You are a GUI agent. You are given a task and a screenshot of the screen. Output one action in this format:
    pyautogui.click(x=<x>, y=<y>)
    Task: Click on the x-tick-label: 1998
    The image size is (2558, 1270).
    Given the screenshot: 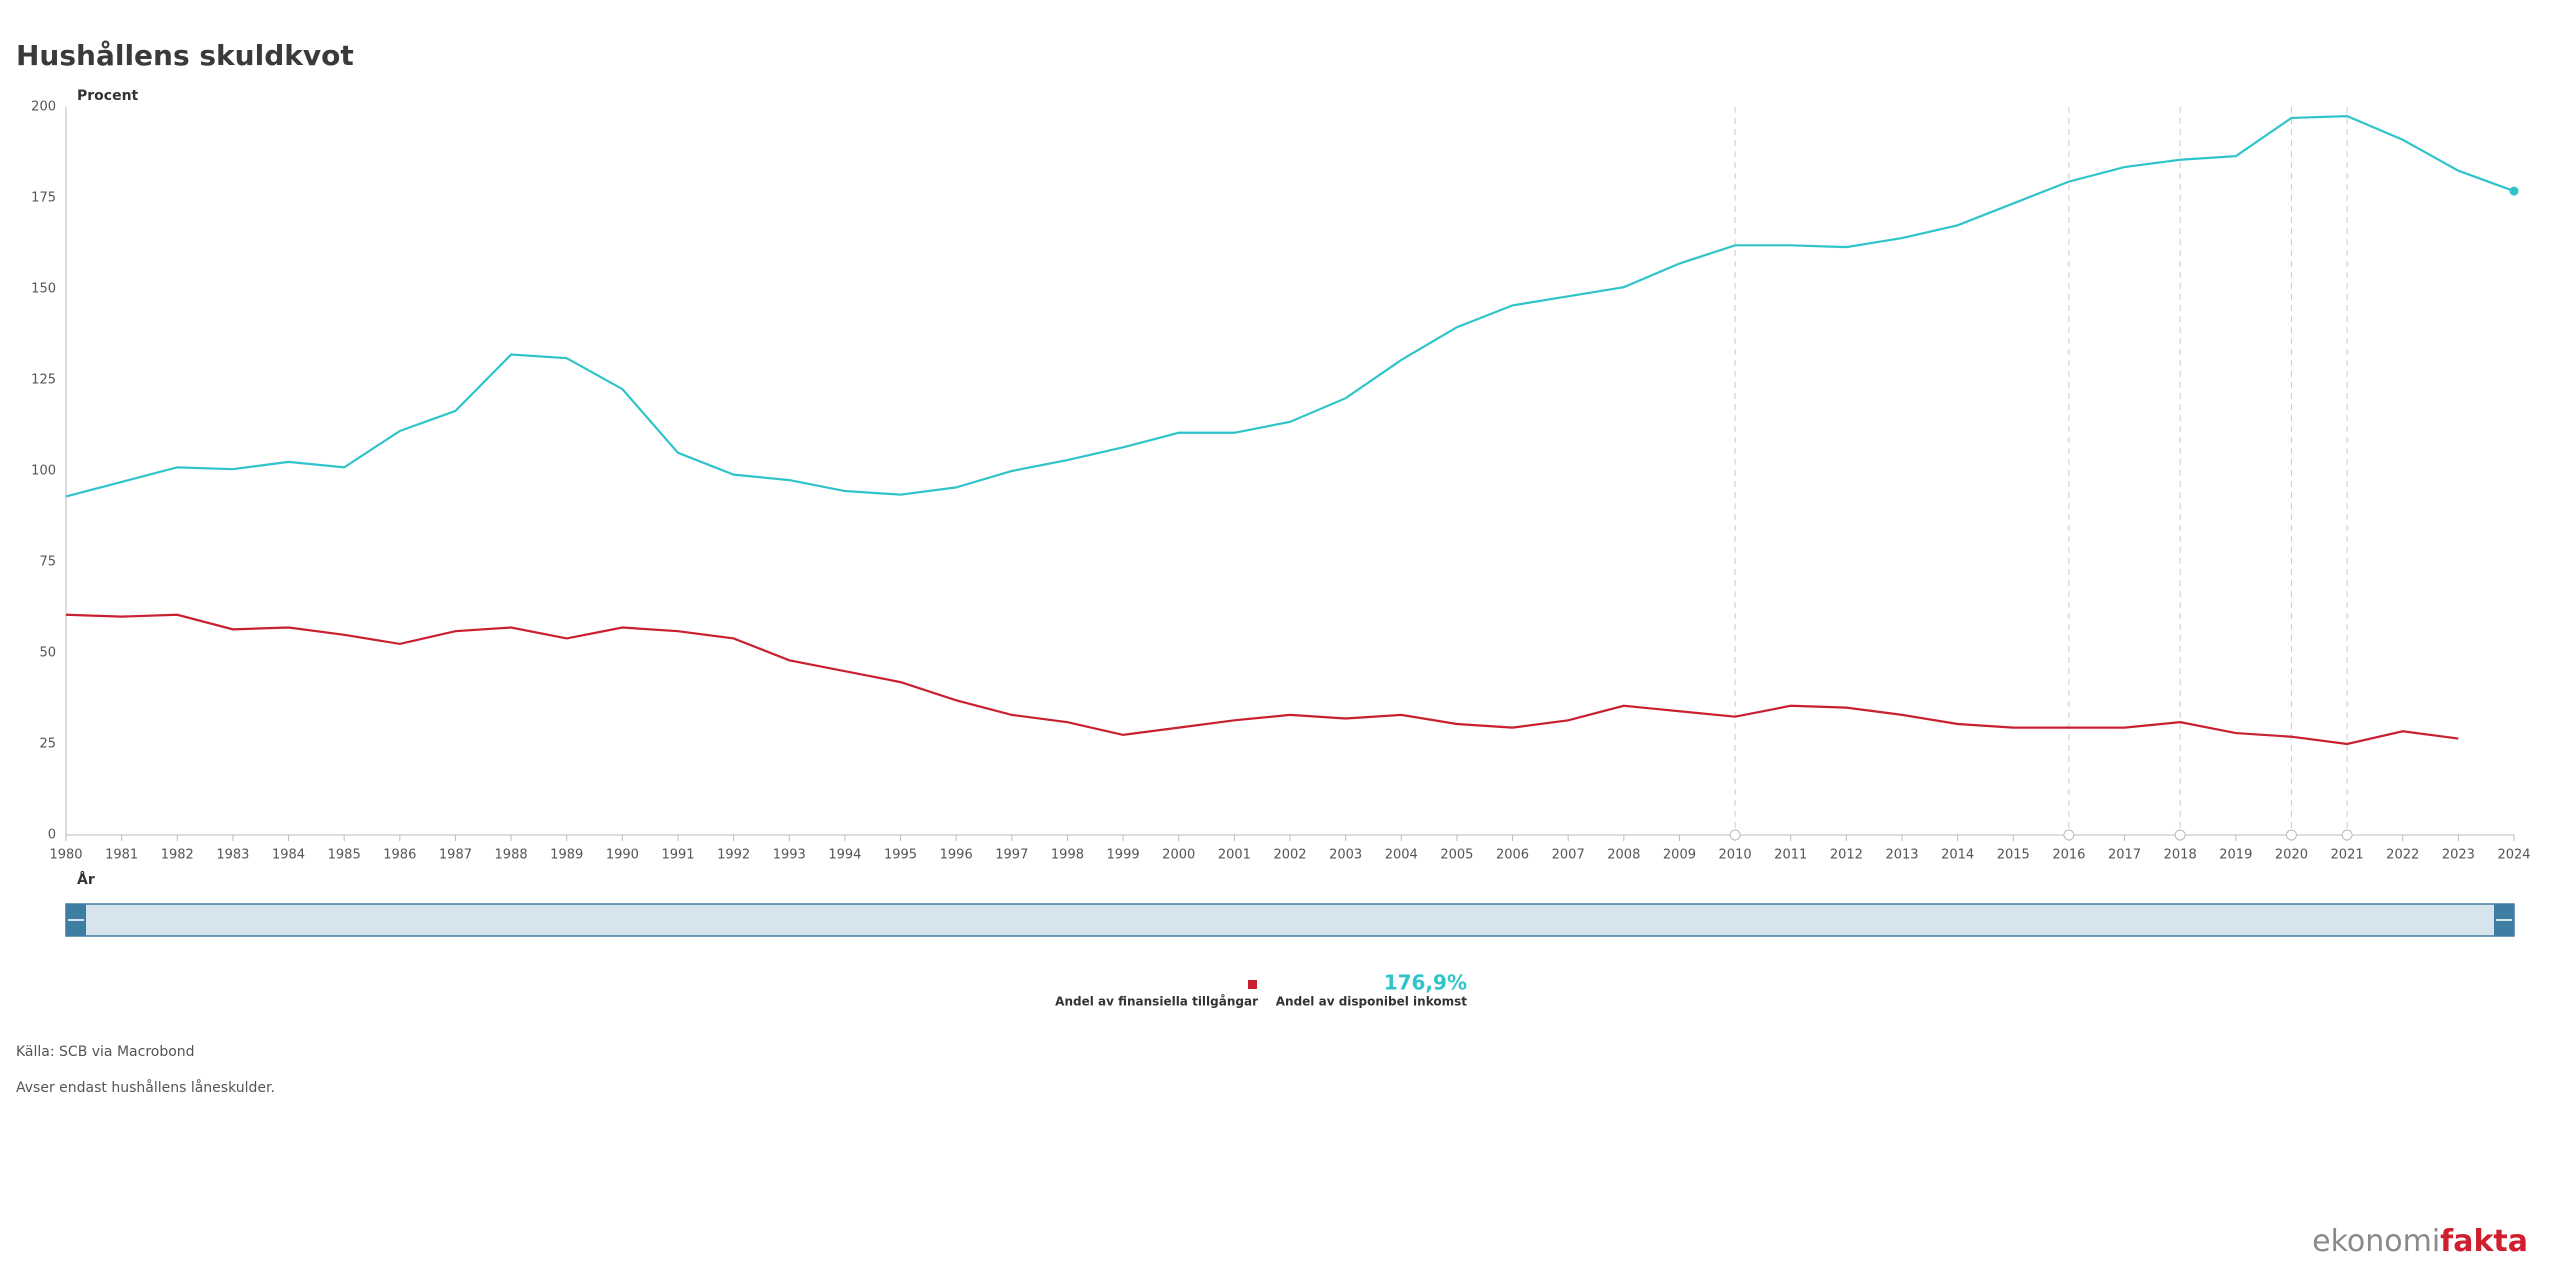 What is the action you would take?
    pyautogui.click(x=1067, y=855)
    